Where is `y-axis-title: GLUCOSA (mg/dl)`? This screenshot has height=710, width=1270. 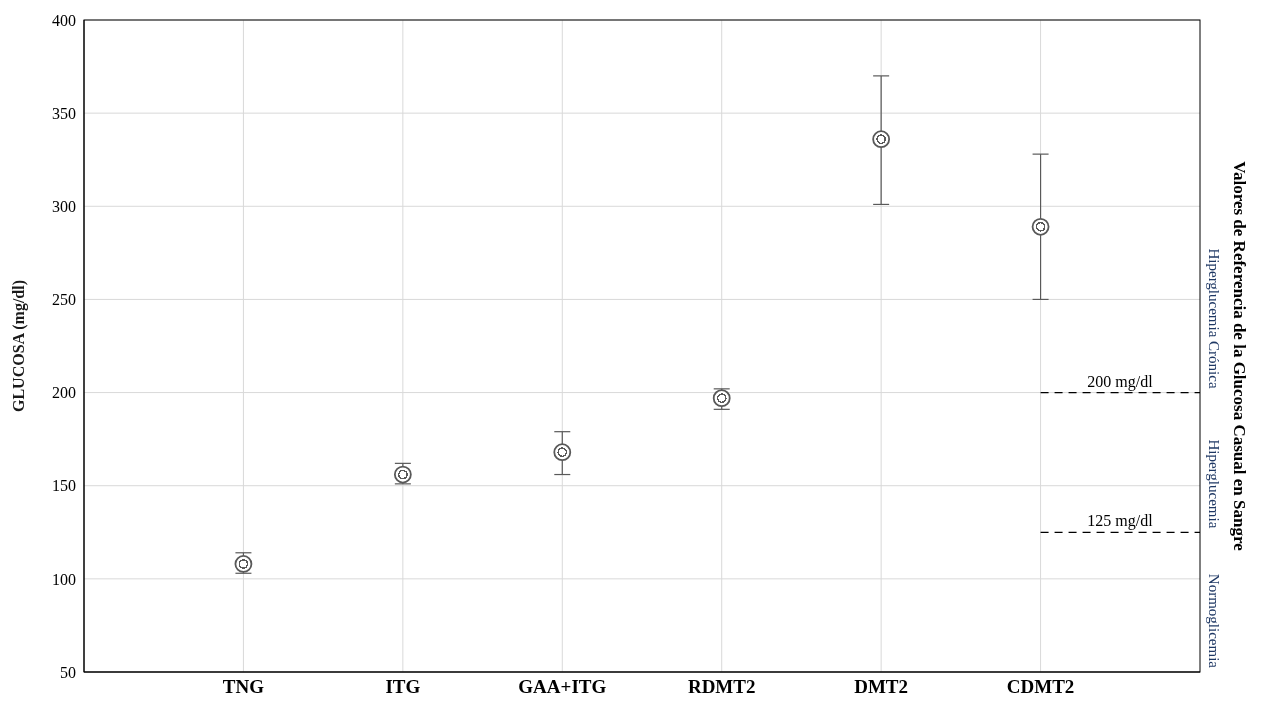
y-axis-title: GLUCOSA (mg/dl) is located at coordinates (18, 346).